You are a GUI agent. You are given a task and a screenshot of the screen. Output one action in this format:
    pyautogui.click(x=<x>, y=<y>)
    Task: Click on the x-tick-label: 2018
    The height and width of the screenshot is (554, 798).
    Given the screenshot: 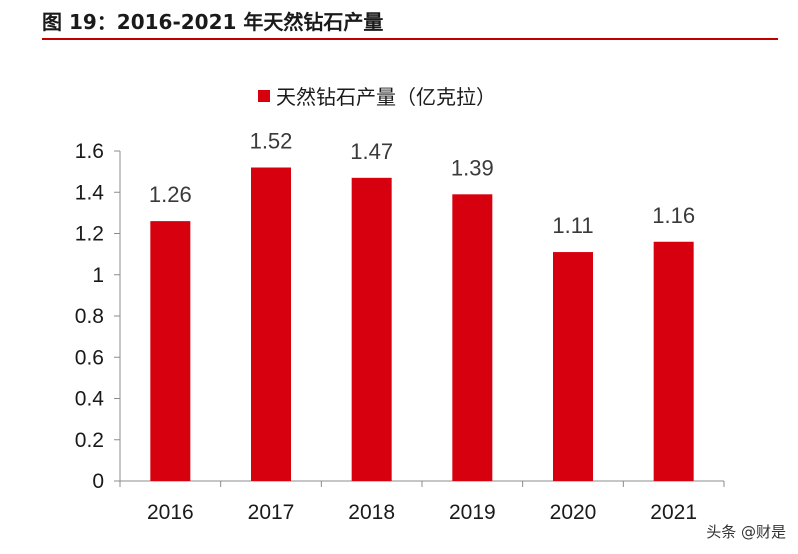 What is the action you would take?
    pyautogui.click(x=371, y=512)
    